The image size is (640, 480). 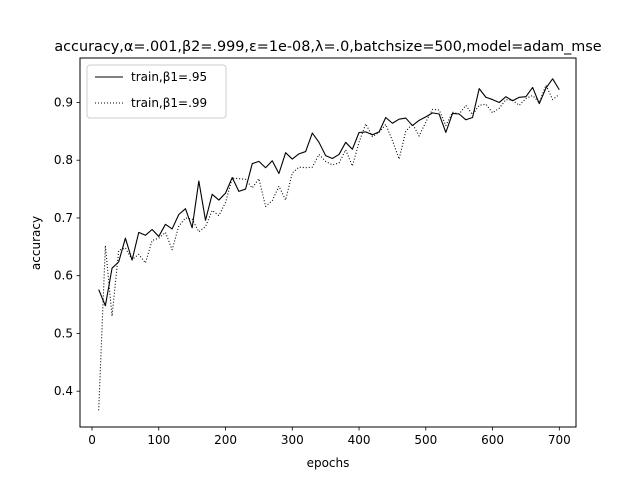 I want to click on x-tick-label: 200, so click(x=225, y=440).